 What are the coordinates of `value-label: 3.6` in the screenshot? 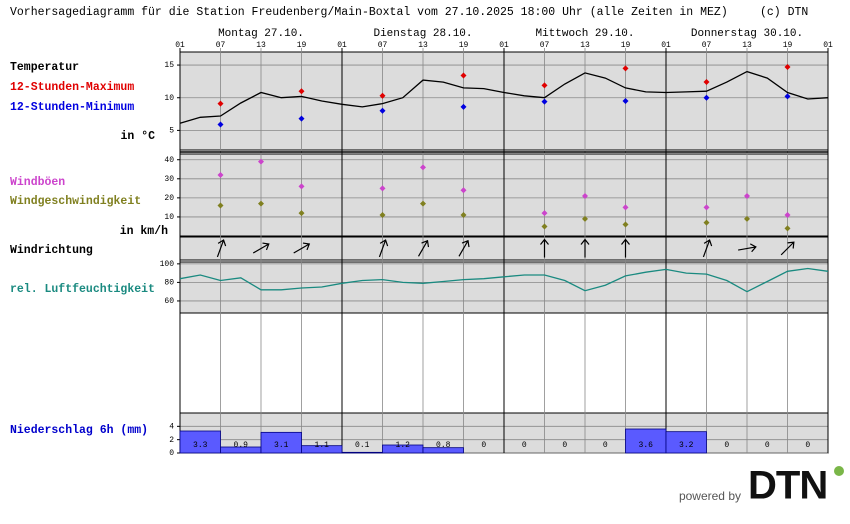 It's located at (646, 445).